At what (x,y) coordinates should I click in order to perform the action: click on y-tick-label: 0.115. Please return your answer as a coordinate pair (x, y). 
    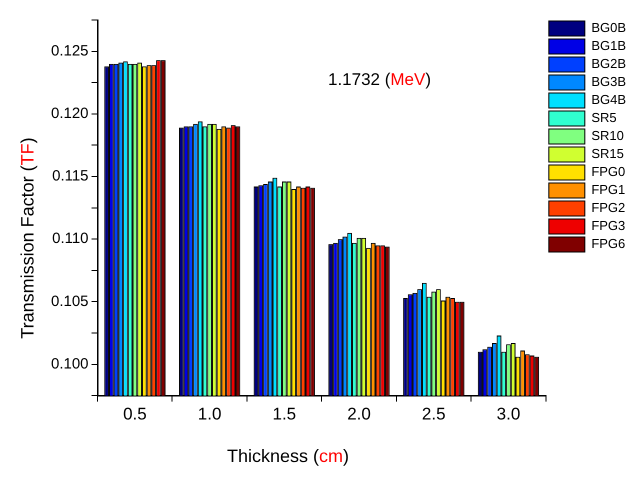
    Looking at the image, I should click on (70, 176).